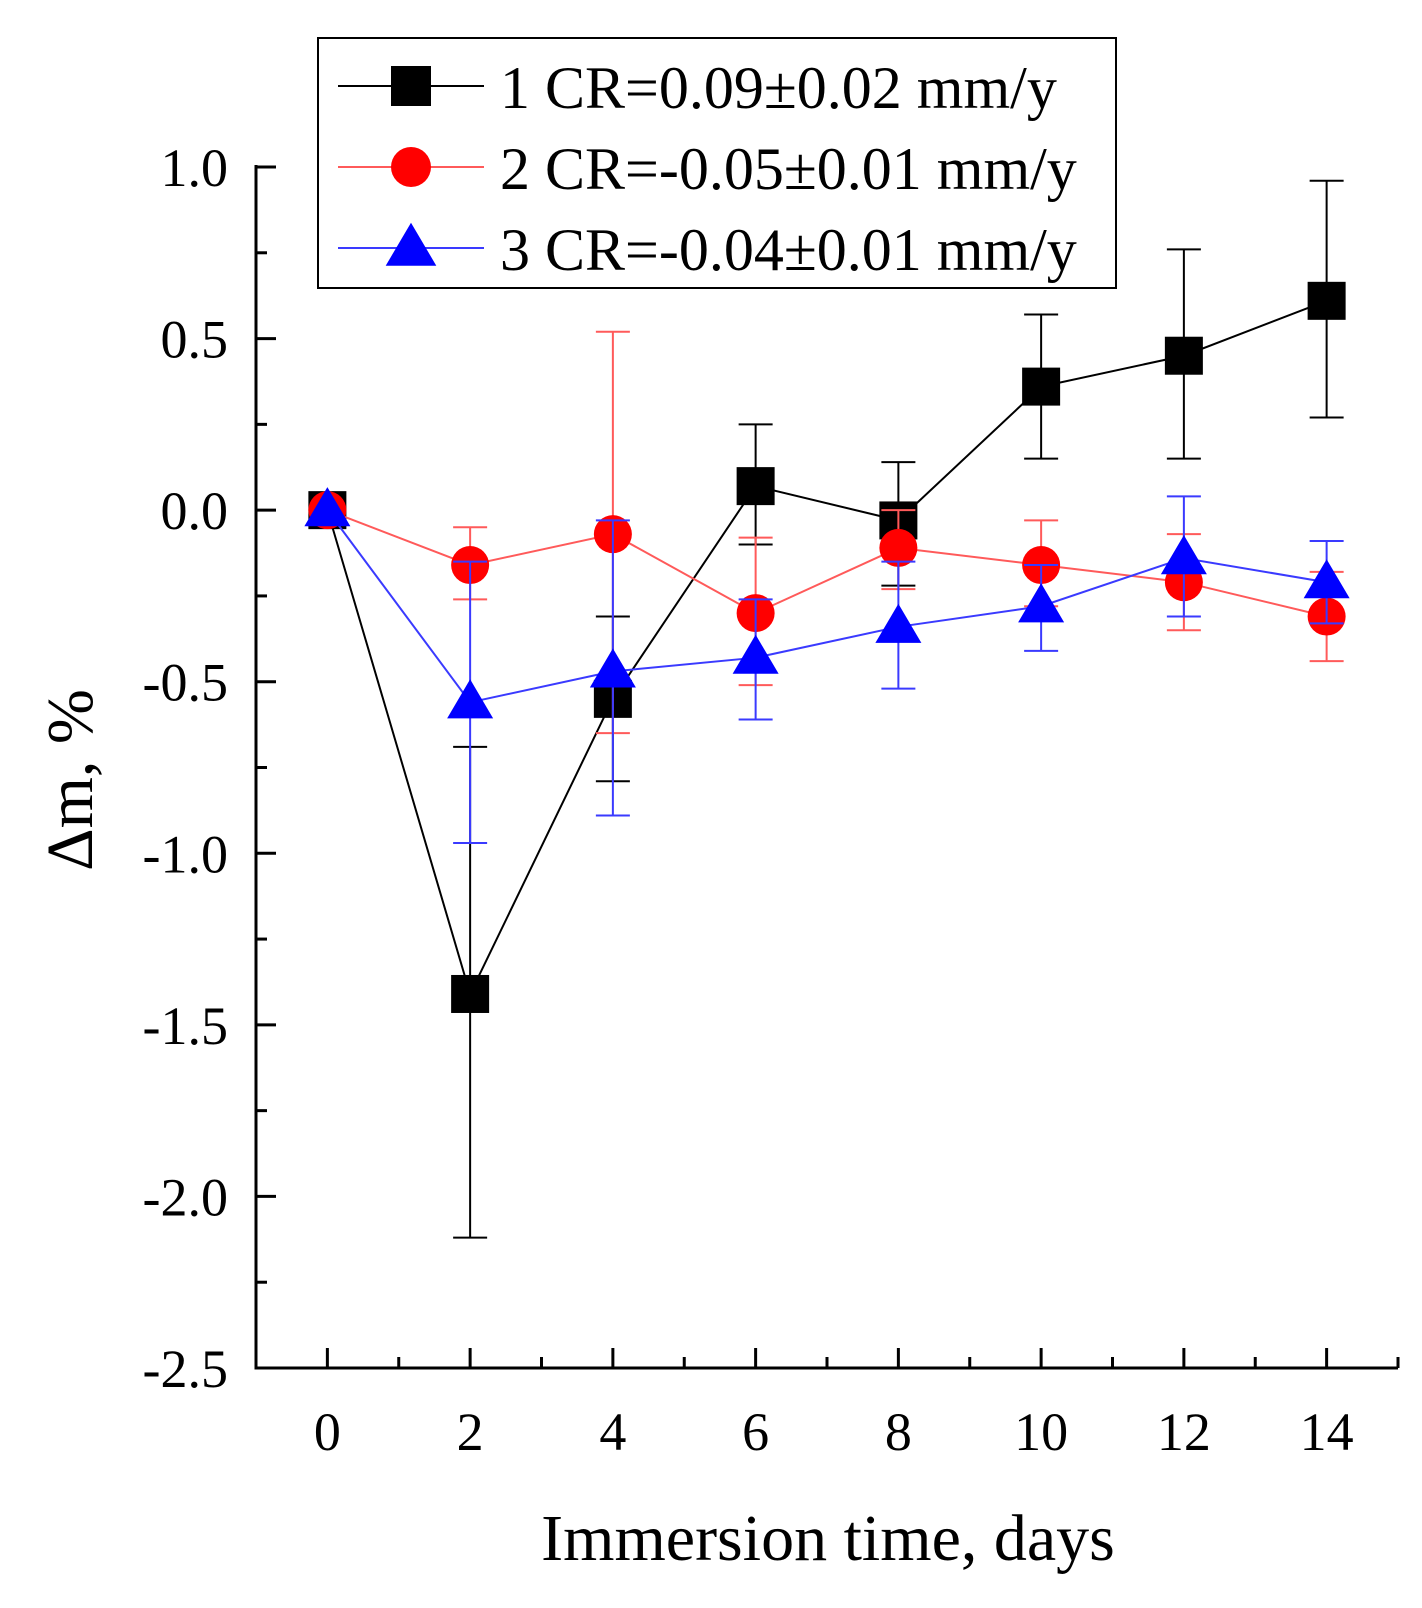  I want to click on x-tick-label: 2, so click(470, 1432).